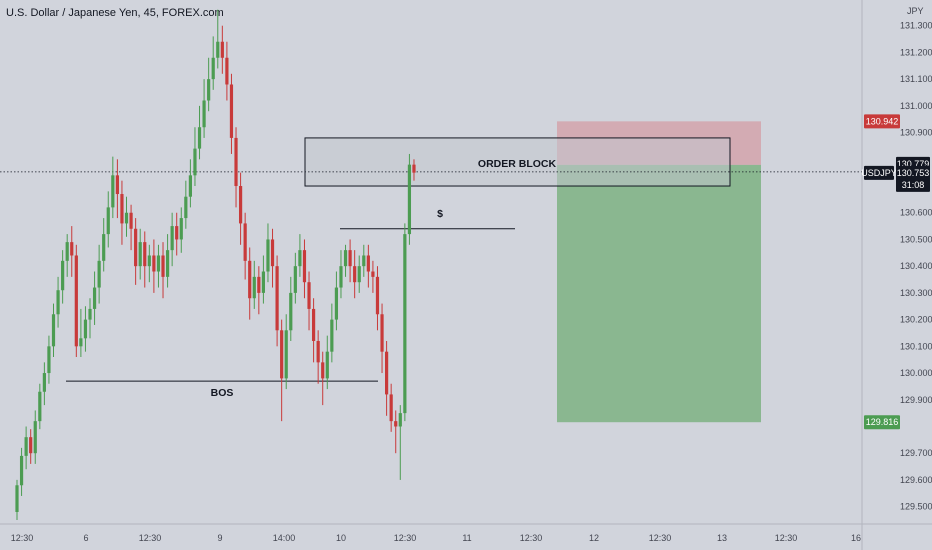 This screenshot has width=932, height=550. What do you see at coordinates (916, 79) in the screenshot?
I see `price-tick-label: 131.100` at bounding box center [916, 79].